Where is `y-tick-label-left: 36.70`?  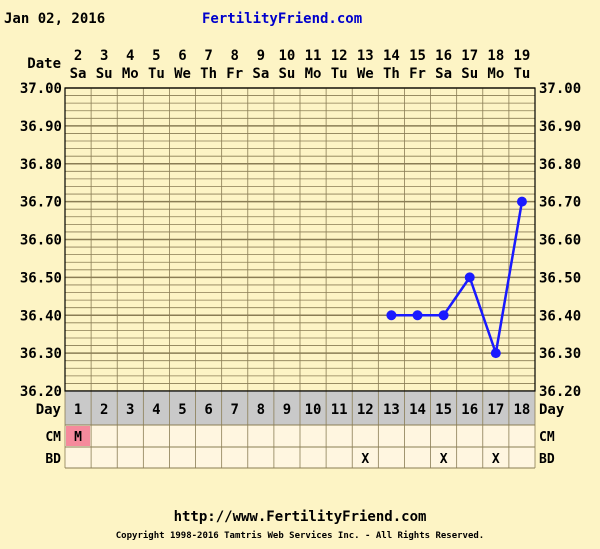 y-tick-label-left: 36.70 is located at coordinates (41, 203).